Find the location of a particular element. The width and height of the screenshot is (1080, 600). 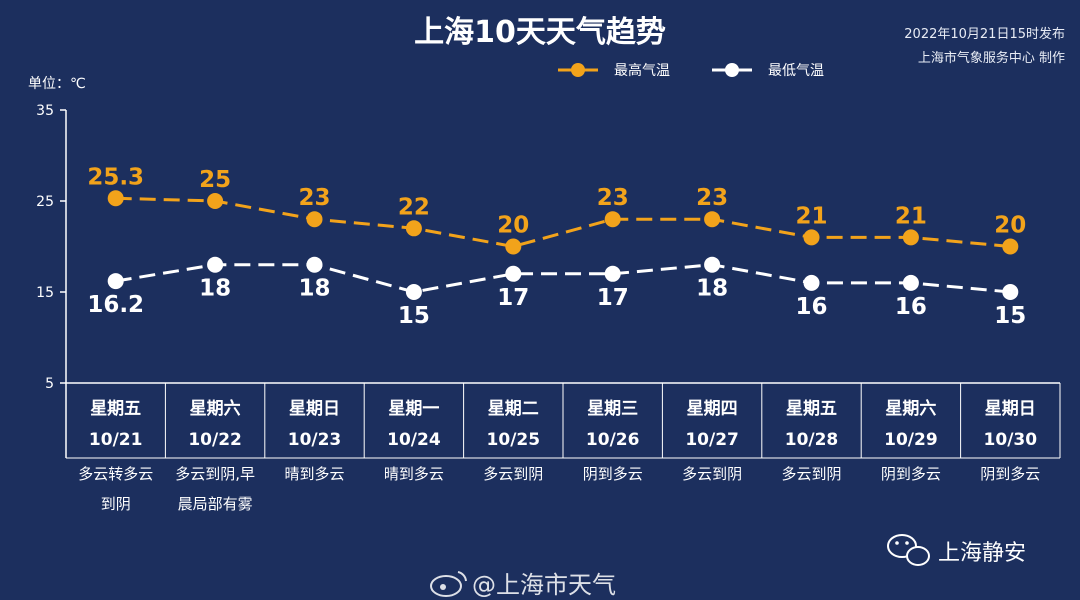

high-temp-line is located at coordinates (563, 222).